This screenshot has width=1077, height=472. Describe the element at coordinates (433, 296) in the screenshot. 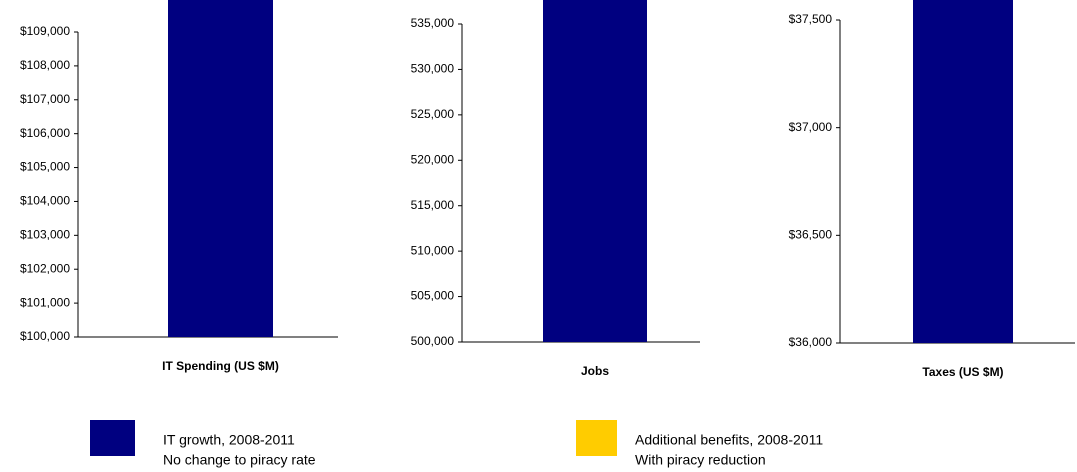

I see `y-tick-label: 505,000` at that location.